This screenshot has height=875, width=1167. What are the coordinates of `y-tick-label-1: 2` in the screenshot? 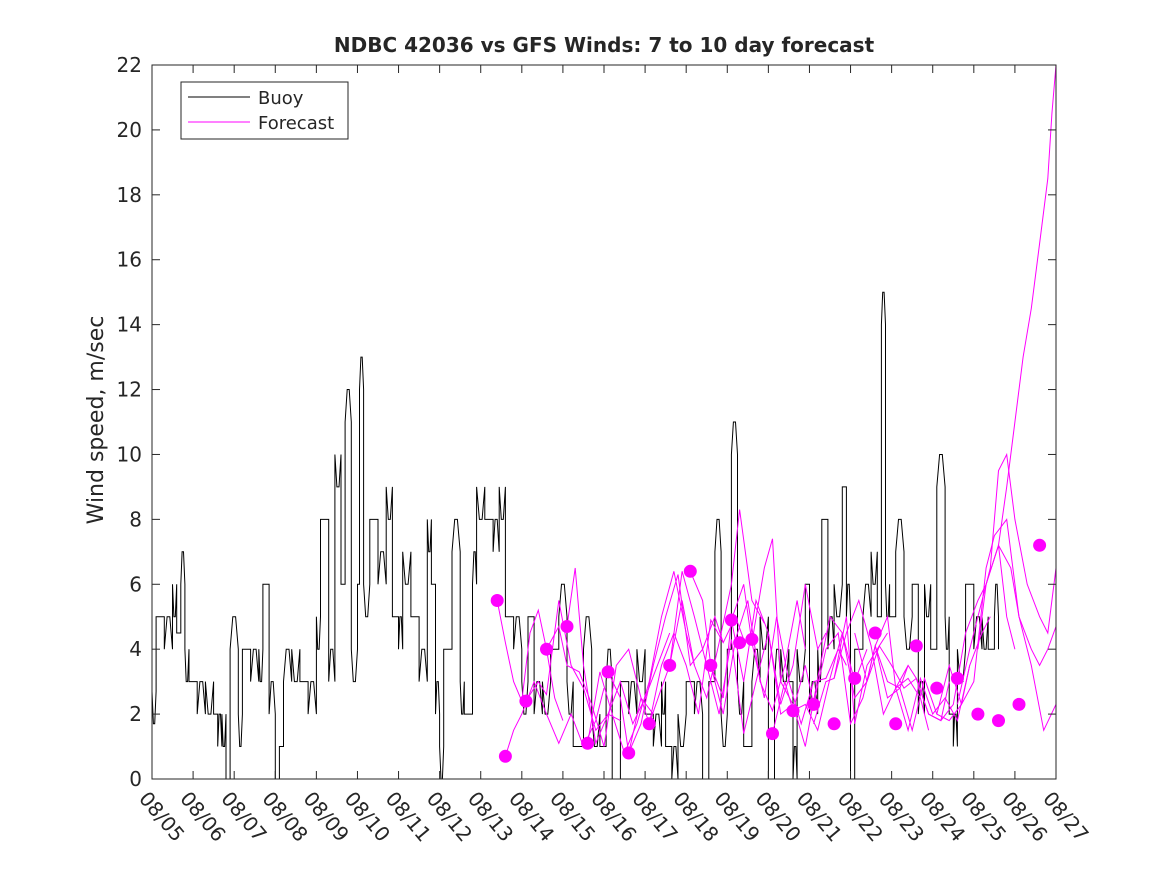 It's located at (135, 714).